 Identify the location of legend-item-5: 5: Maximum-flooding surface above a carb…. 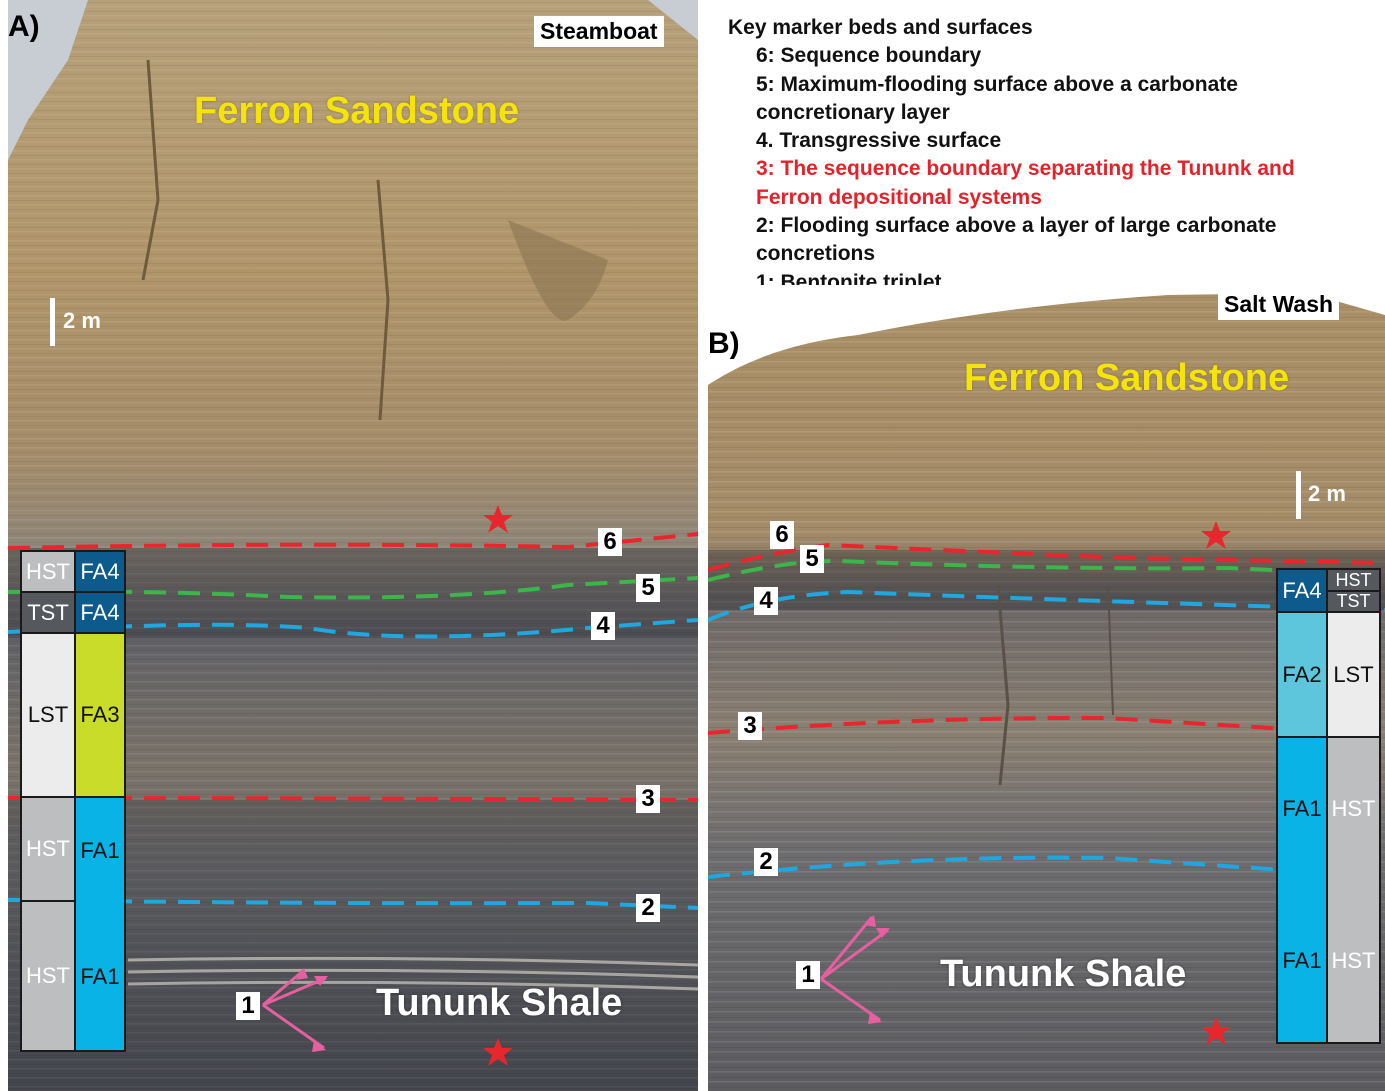
(1053, 99).